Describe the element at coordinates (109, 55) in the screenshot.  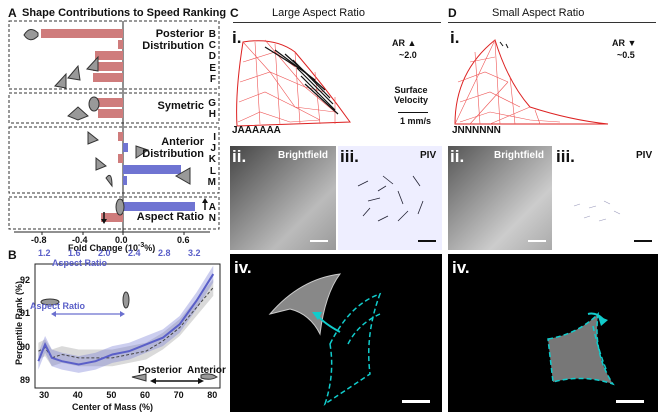
I see `bar-D` at that location.